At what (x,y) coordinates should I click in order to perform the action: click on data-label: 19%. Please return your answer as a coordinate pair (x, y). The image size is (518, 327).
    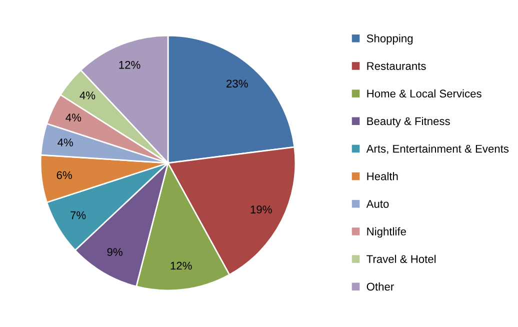
    Looking at the image, I should click on (261, 210).